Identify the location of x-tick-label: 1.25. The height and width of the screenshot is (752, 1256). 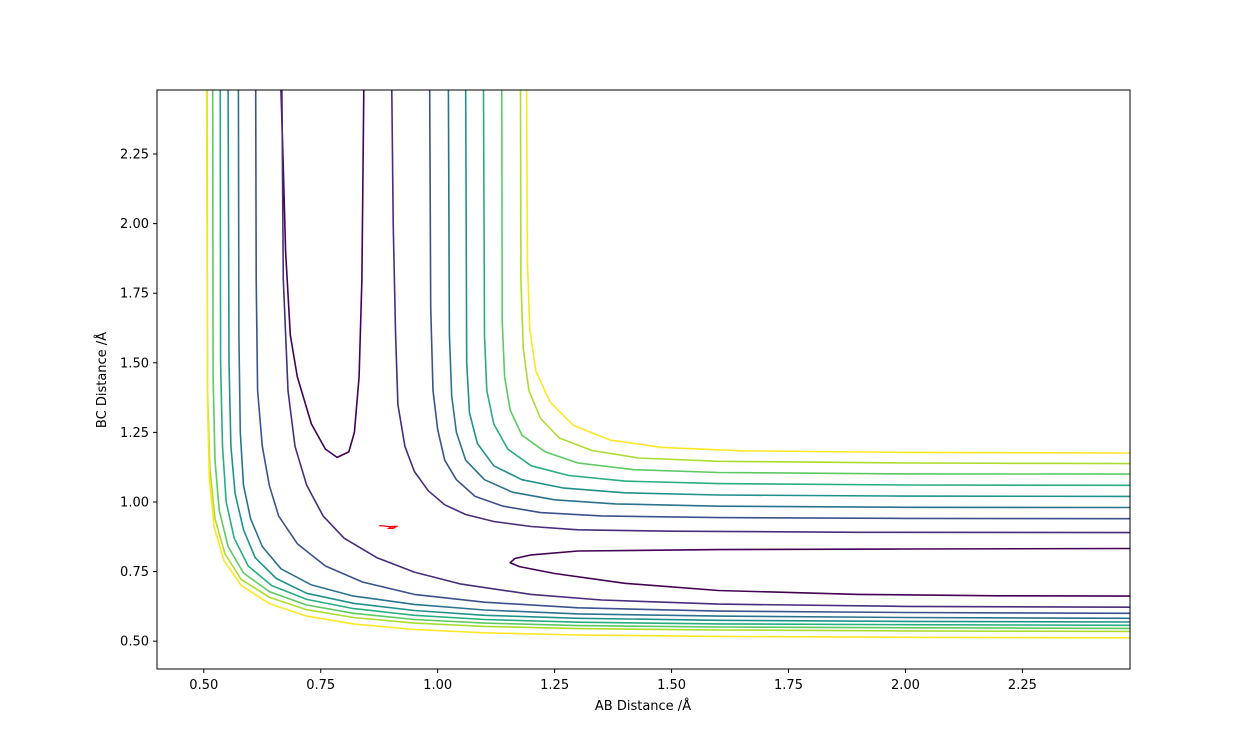
(554, 685).